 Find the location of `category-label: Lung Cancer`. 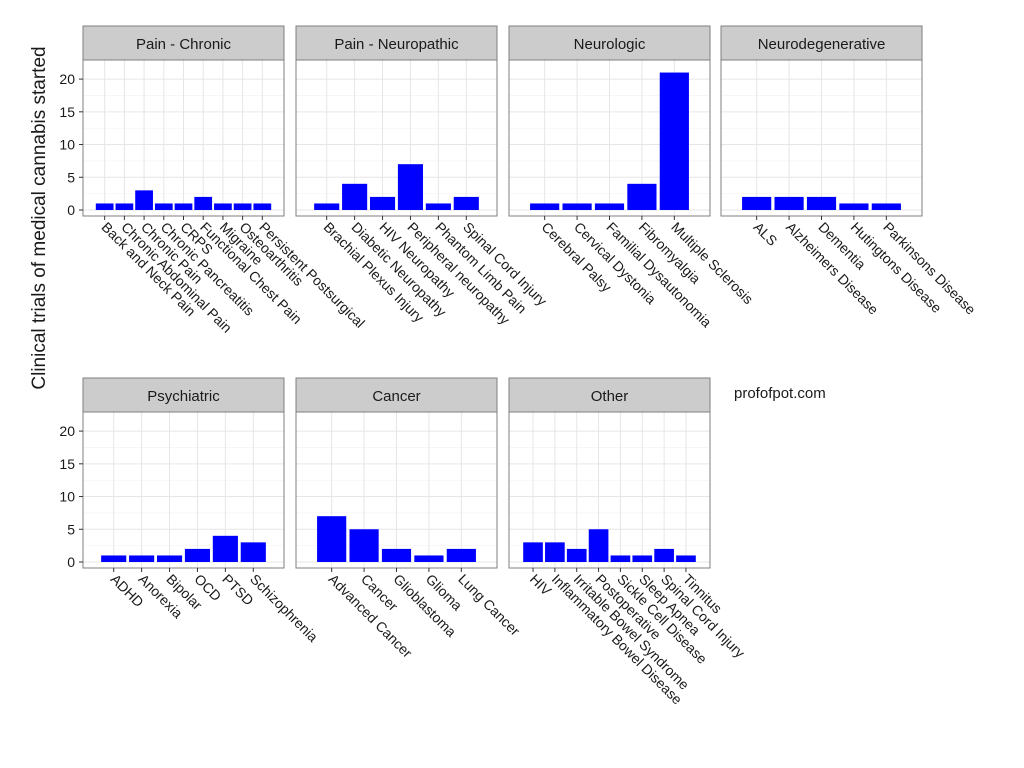

category-label: Lung Cancer is located at coordinates (489, 605).